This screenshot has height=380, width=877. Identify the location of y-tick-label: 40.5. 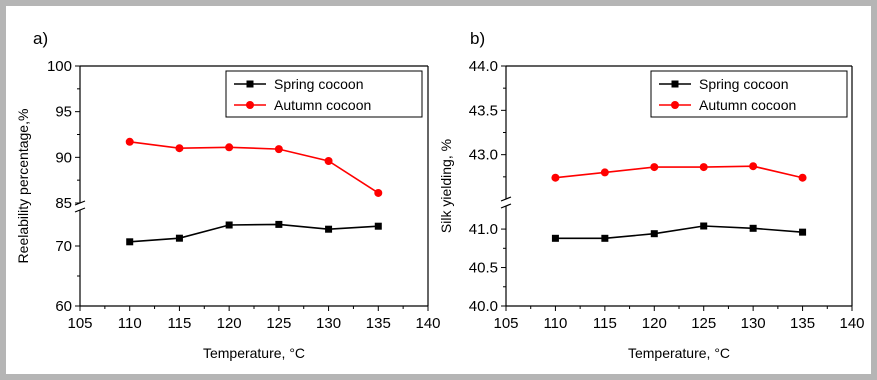
(483, 268).